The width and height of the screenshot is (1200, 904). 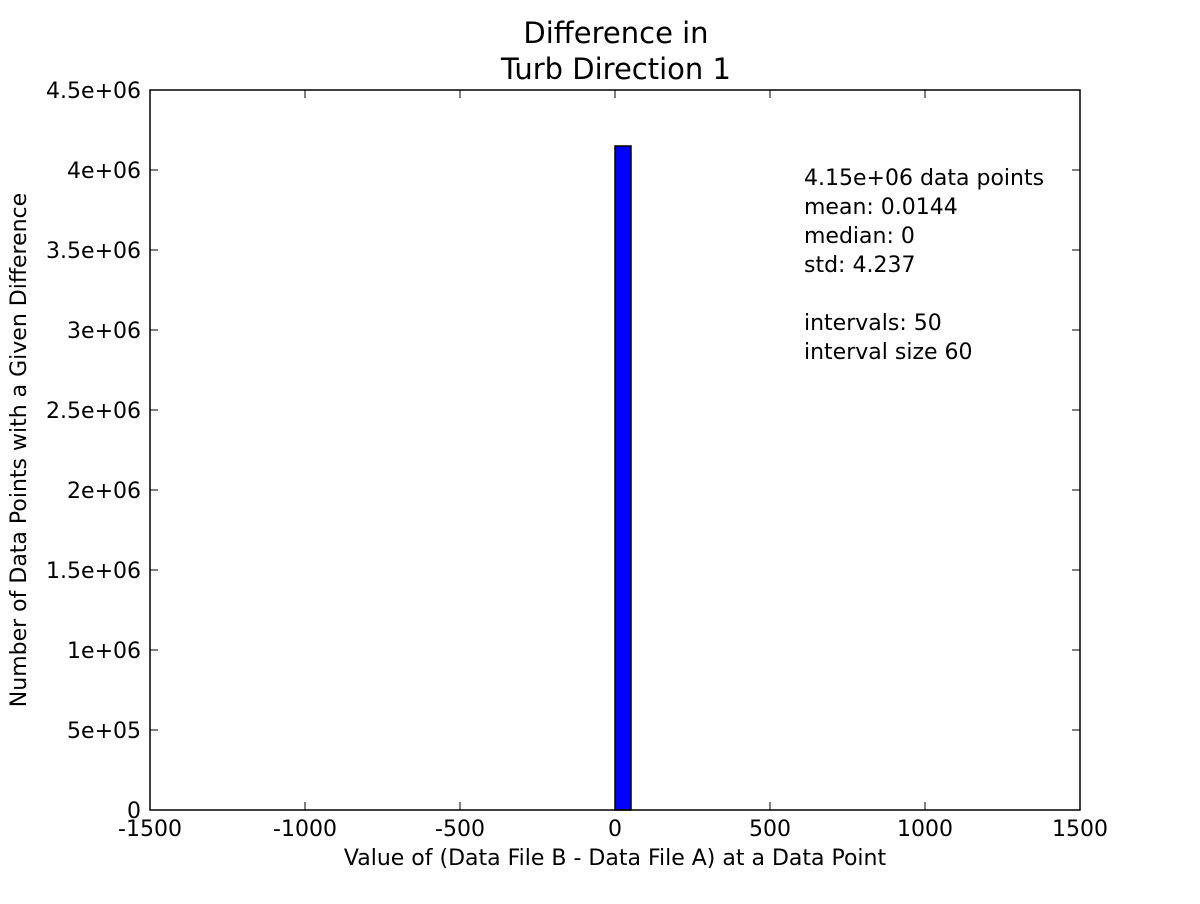 I want to click on y-tick-label: 2.5e+06, so click(x=93, y=411).